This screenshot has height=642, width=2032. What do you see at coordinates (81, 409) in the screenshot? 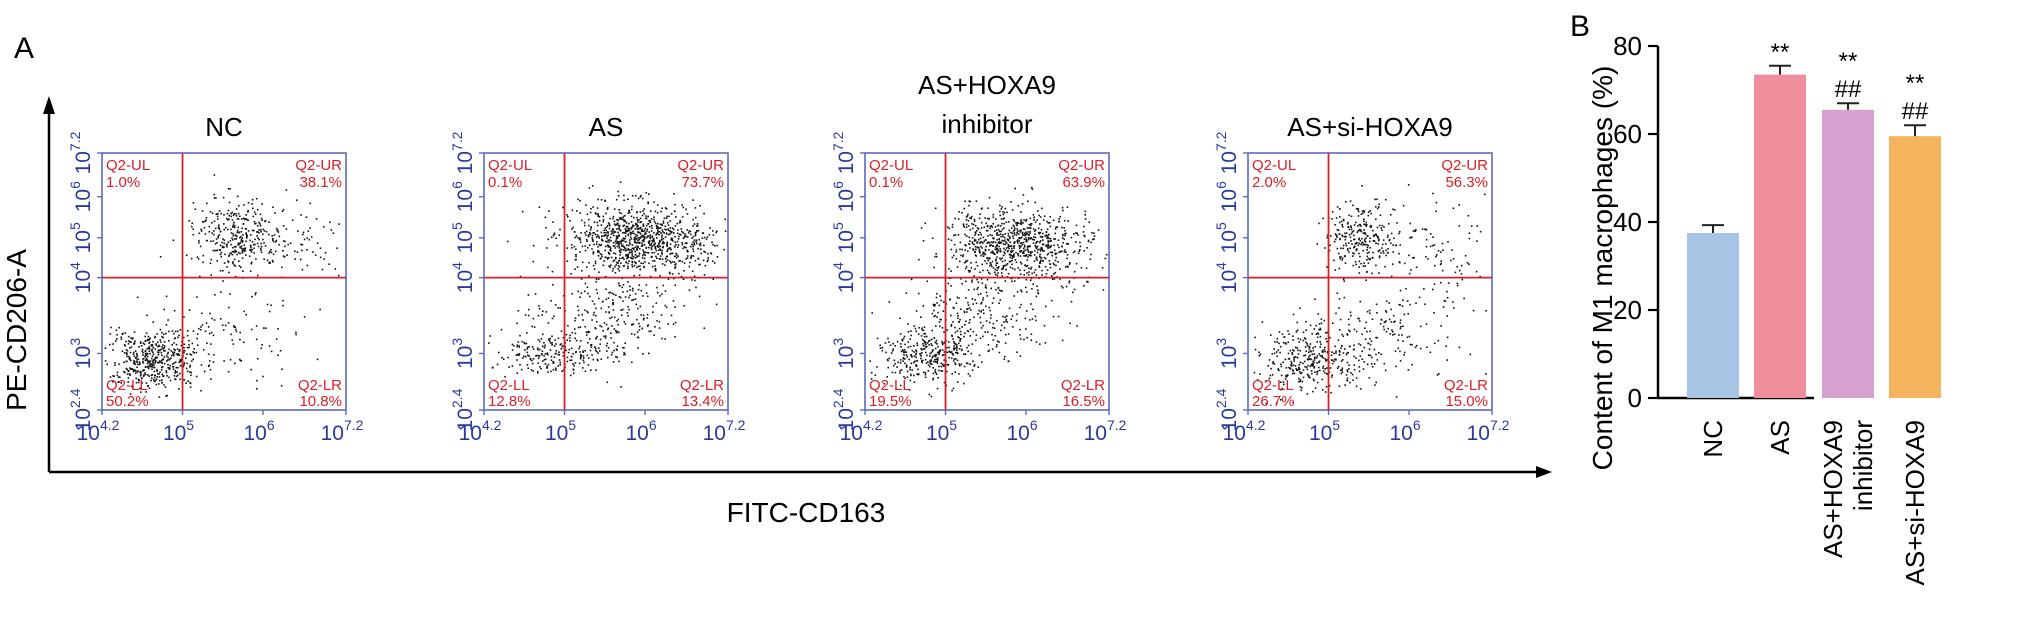
I see `y-tick-label: 102.4` at bounding box center [81, 409].